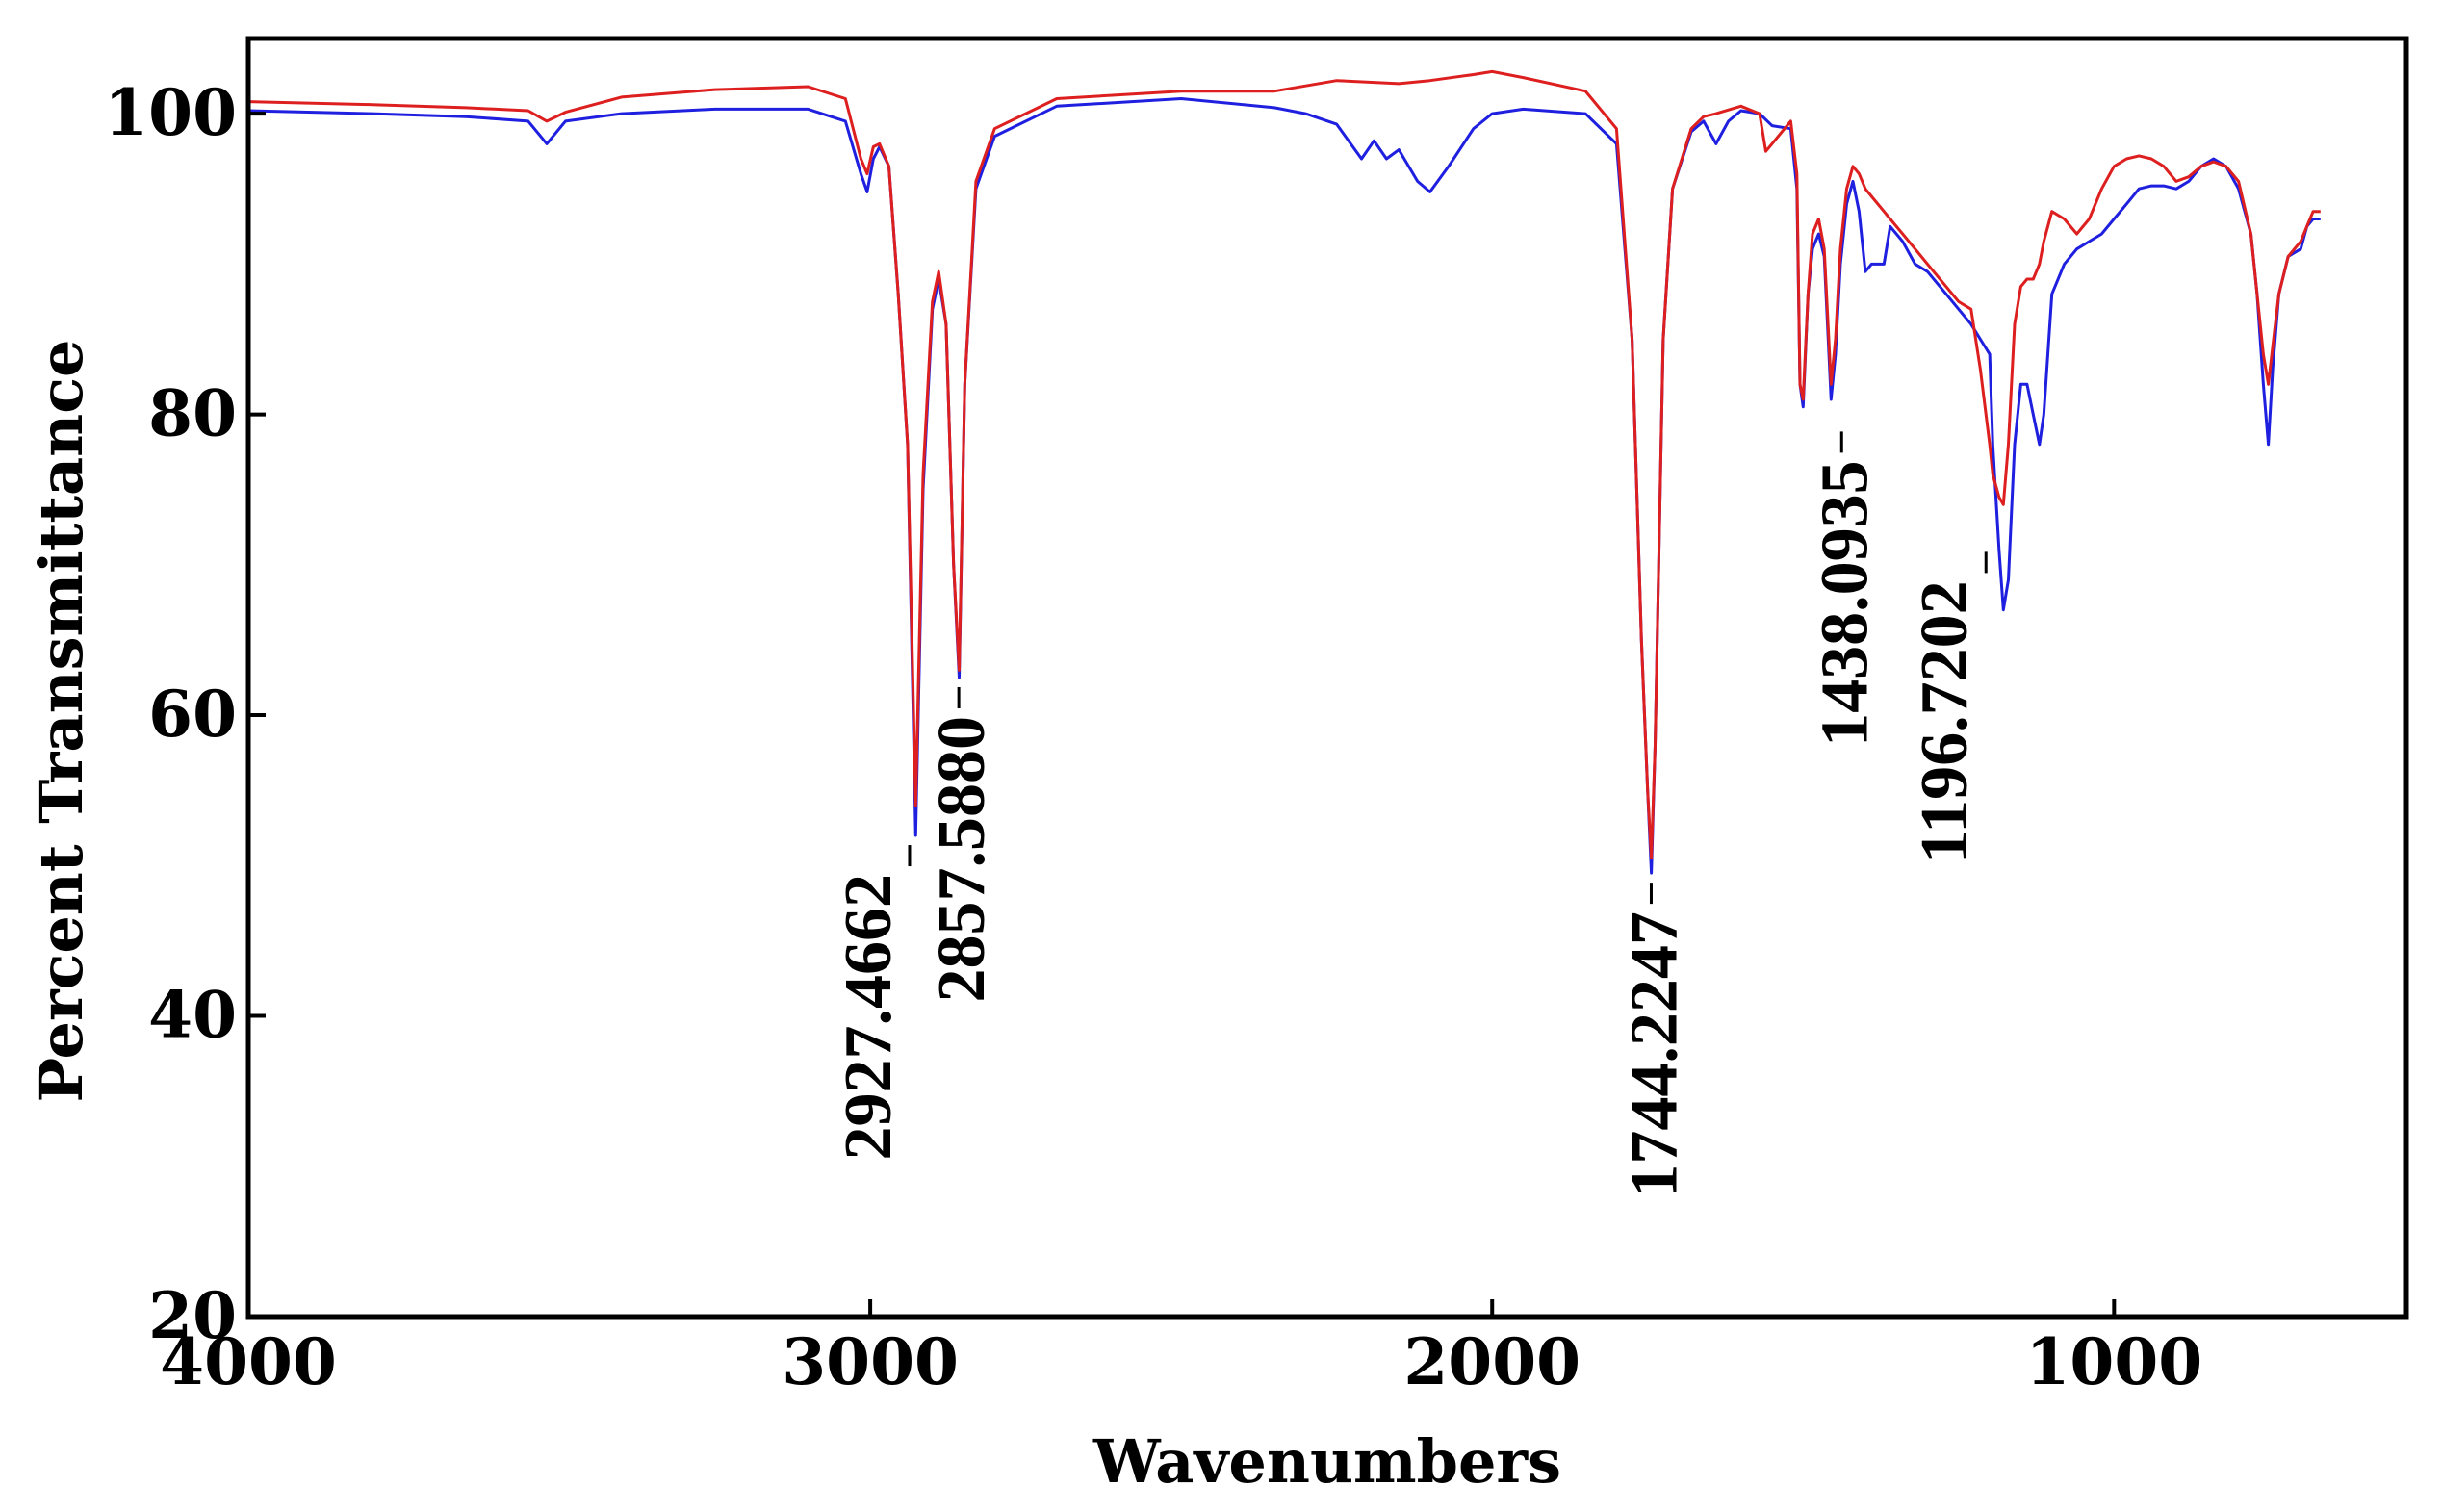 Image resolution: width=2442 pixels, height=1512 pixels. Describe the element at coordinates (192, 714) in the screenshot. I see `y-tick-label: 60` at that location.